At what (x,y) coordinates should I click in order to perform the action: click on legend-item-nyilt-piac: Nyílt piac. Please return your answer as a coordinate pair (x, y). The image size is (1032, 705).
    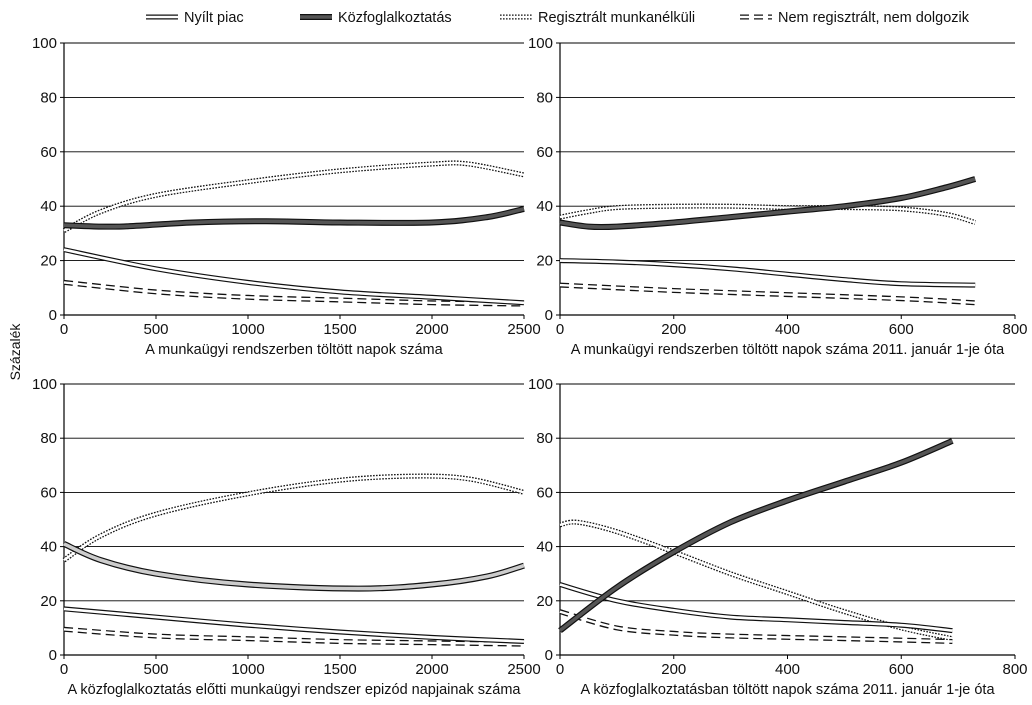
    Looking at the image, I should click on (195, 18).